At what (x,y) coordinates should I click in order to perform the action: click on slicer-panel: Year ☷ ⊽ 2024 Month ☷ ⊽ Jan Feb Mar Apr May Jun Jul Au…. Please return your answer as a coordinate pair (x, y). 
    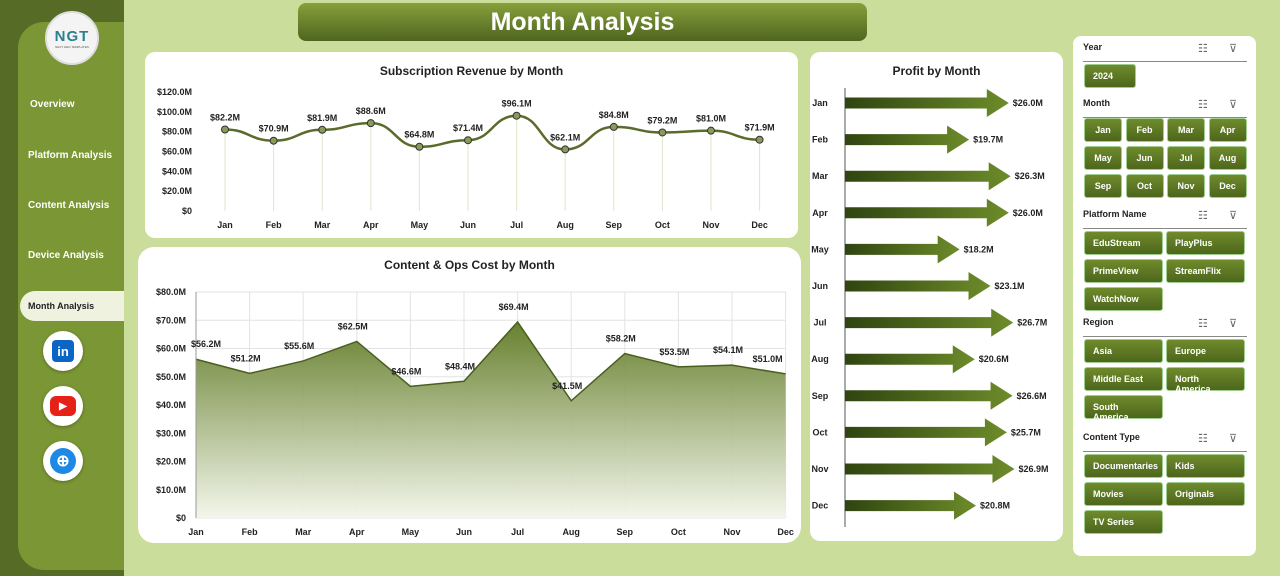
    Looking at the image, I should click on (1164, 296).